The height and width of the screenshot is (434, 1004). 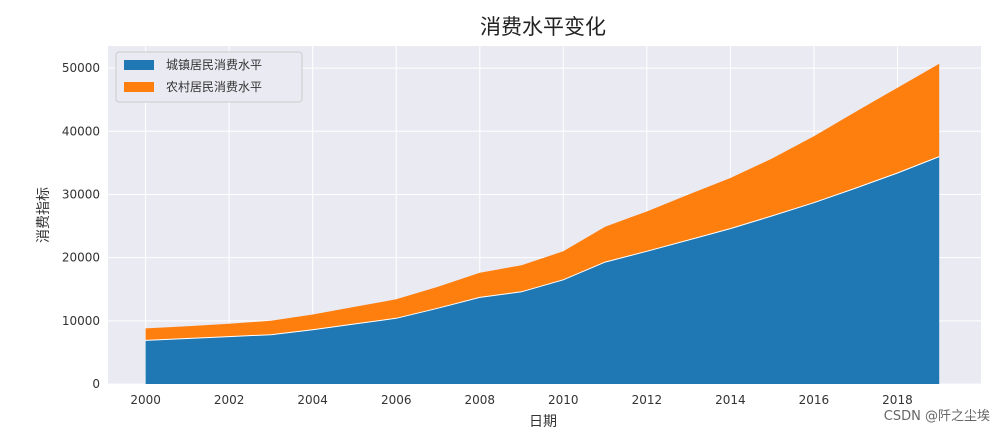 What do you see at coordinates (96, 384) in the screenshot?
I see `y-tick-label: 0` at bounding box center [96, 384].